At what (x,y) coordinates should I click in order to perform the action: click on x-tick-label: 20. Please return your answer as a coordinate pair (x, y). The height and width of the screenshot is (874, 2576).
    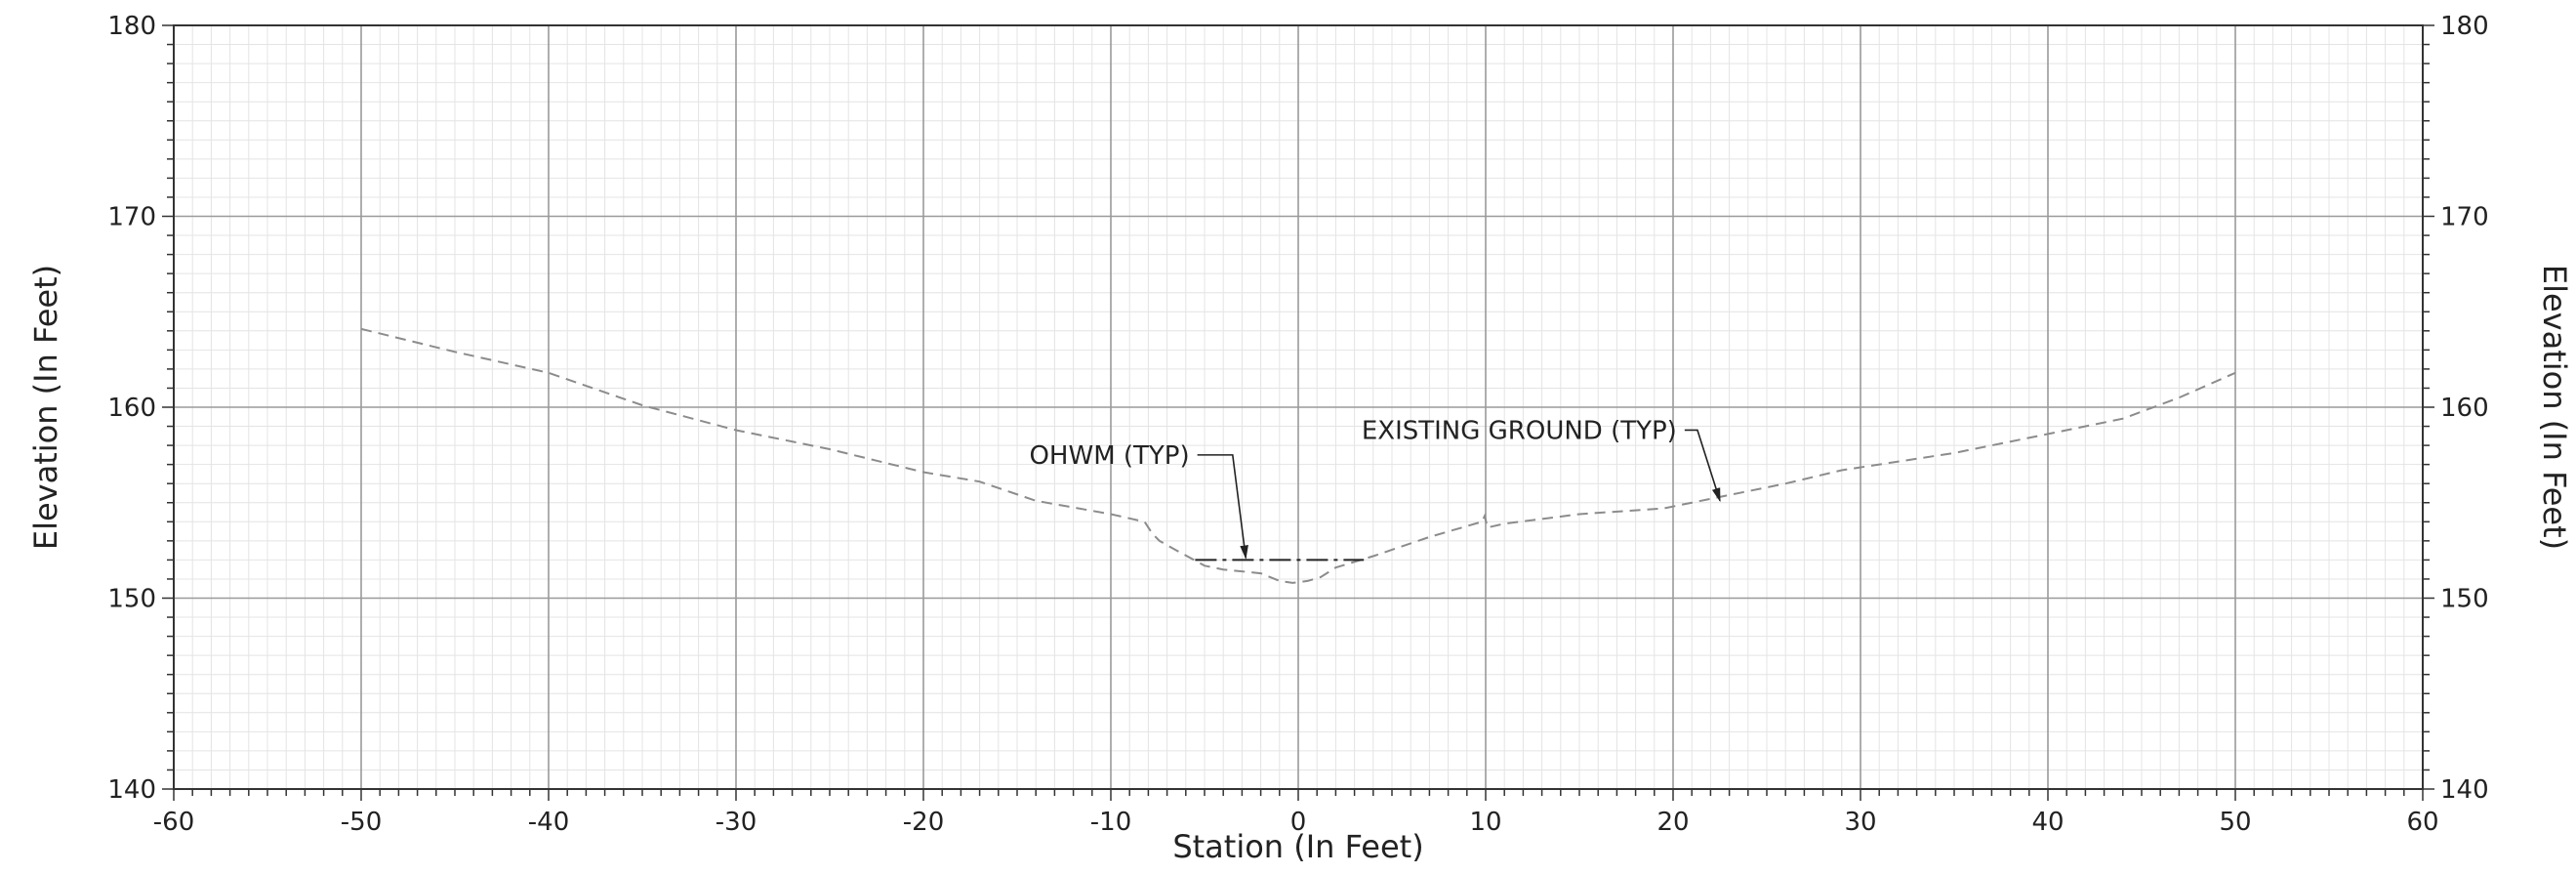
    Looking at the image, I should click on (1672, 822).